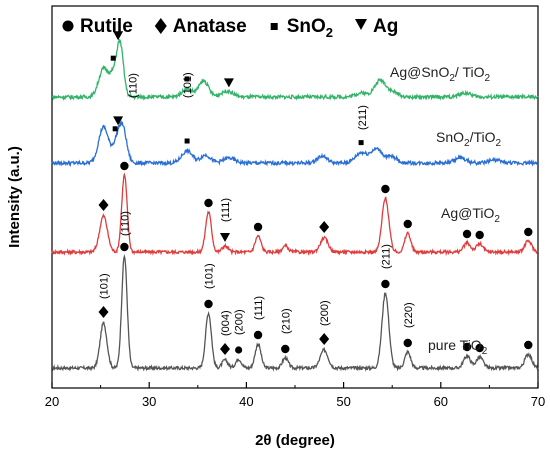 The width and height of the screenshot is (550, 464). What do you see at coordinates (343, 401) in the screenshot?
I see `x-tick-label: 50` at bounding box center [343, 401].